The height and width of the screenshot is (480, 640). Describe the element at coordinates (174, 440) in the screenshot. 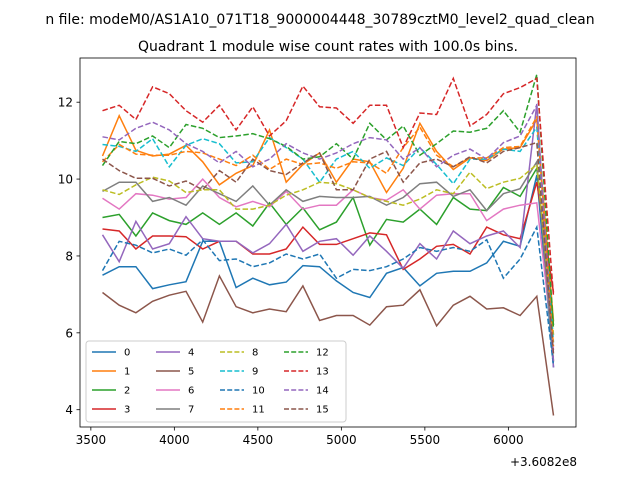

I see `x-tick-label: 4000` at that location.